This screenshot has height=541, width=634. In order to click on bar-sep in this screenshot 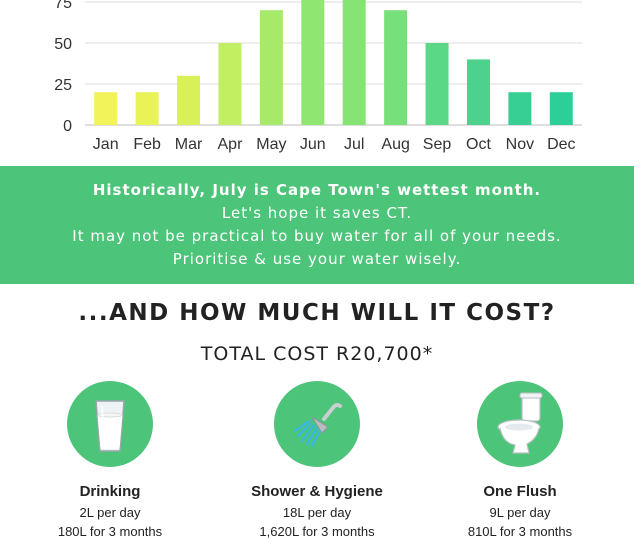, I will do `click(437, 84)`.